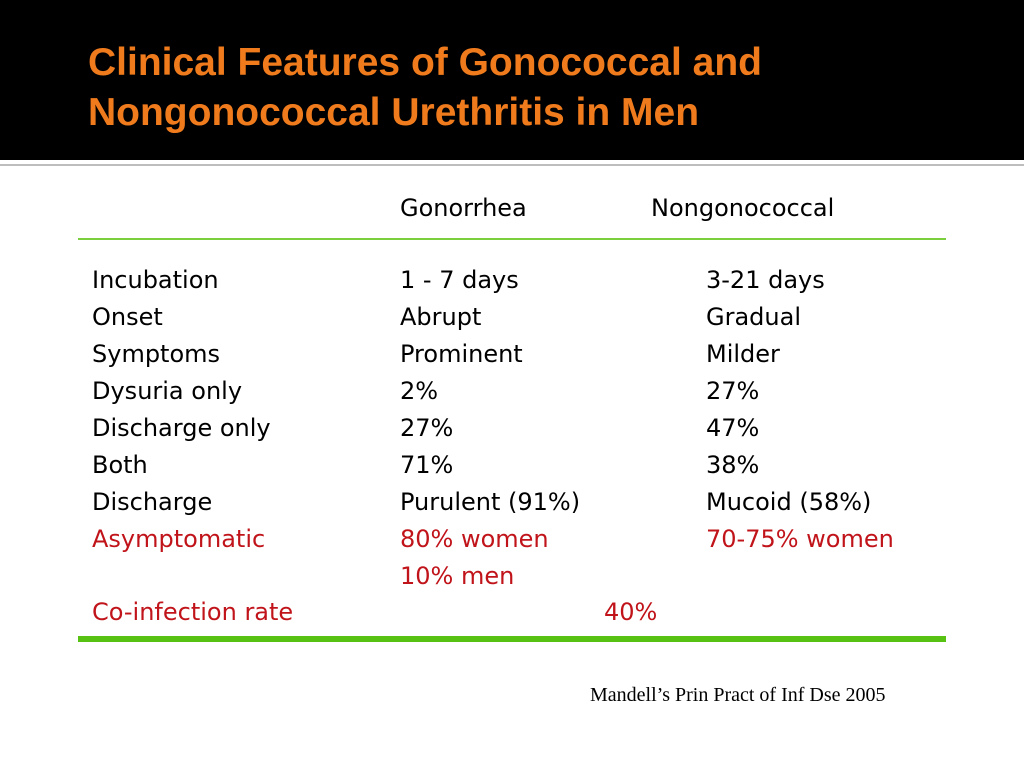 This screenshot has height=768, width=1024. I want to click on cell-nongonococcal-both: 38%, so click(733, 465).